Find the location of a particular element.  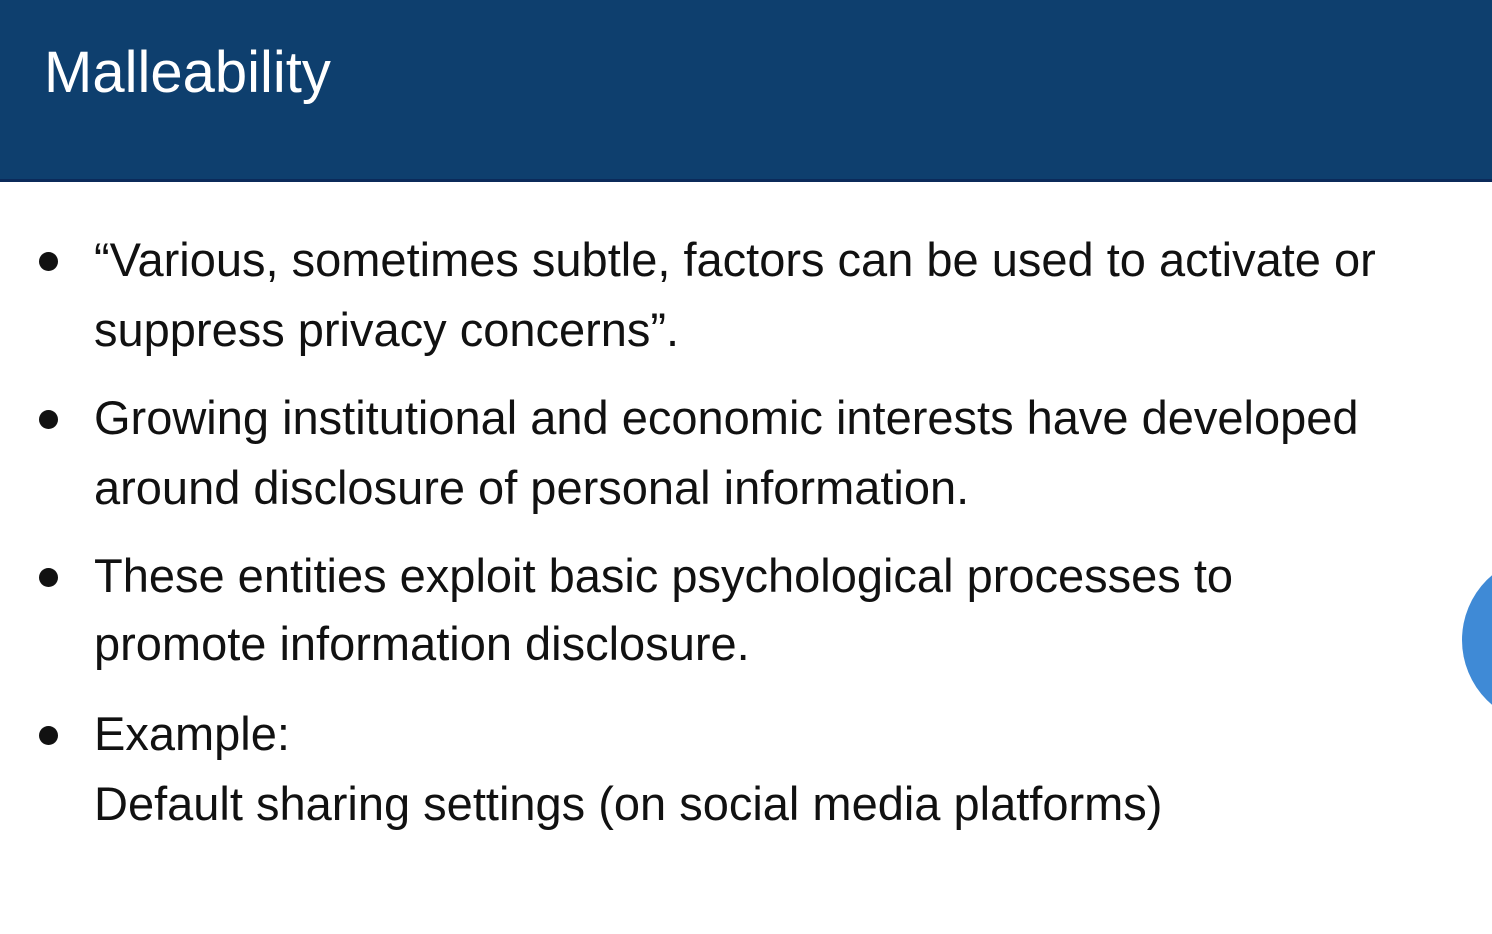

bullet-text-line: suppress privacy concerns”. is located at coordinates (387, 329).